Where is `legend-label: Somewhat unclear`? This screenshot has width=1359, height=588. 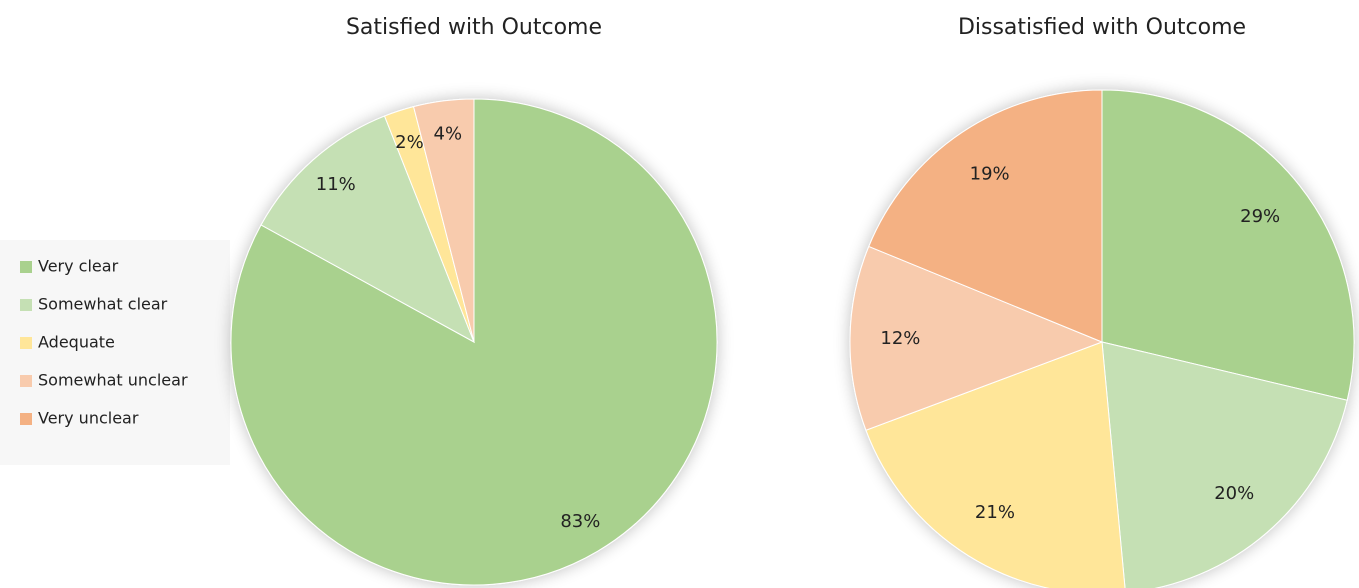
legend-label: Somewhat unclear is located at coordinates (113, 380).